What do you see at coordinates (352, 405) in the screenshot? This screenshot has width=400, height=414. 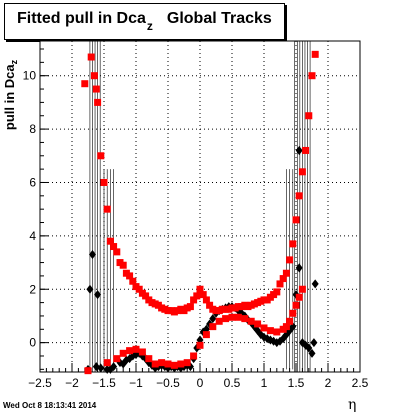 I see `x-axis-label: η` at bounding box center [352, 405].